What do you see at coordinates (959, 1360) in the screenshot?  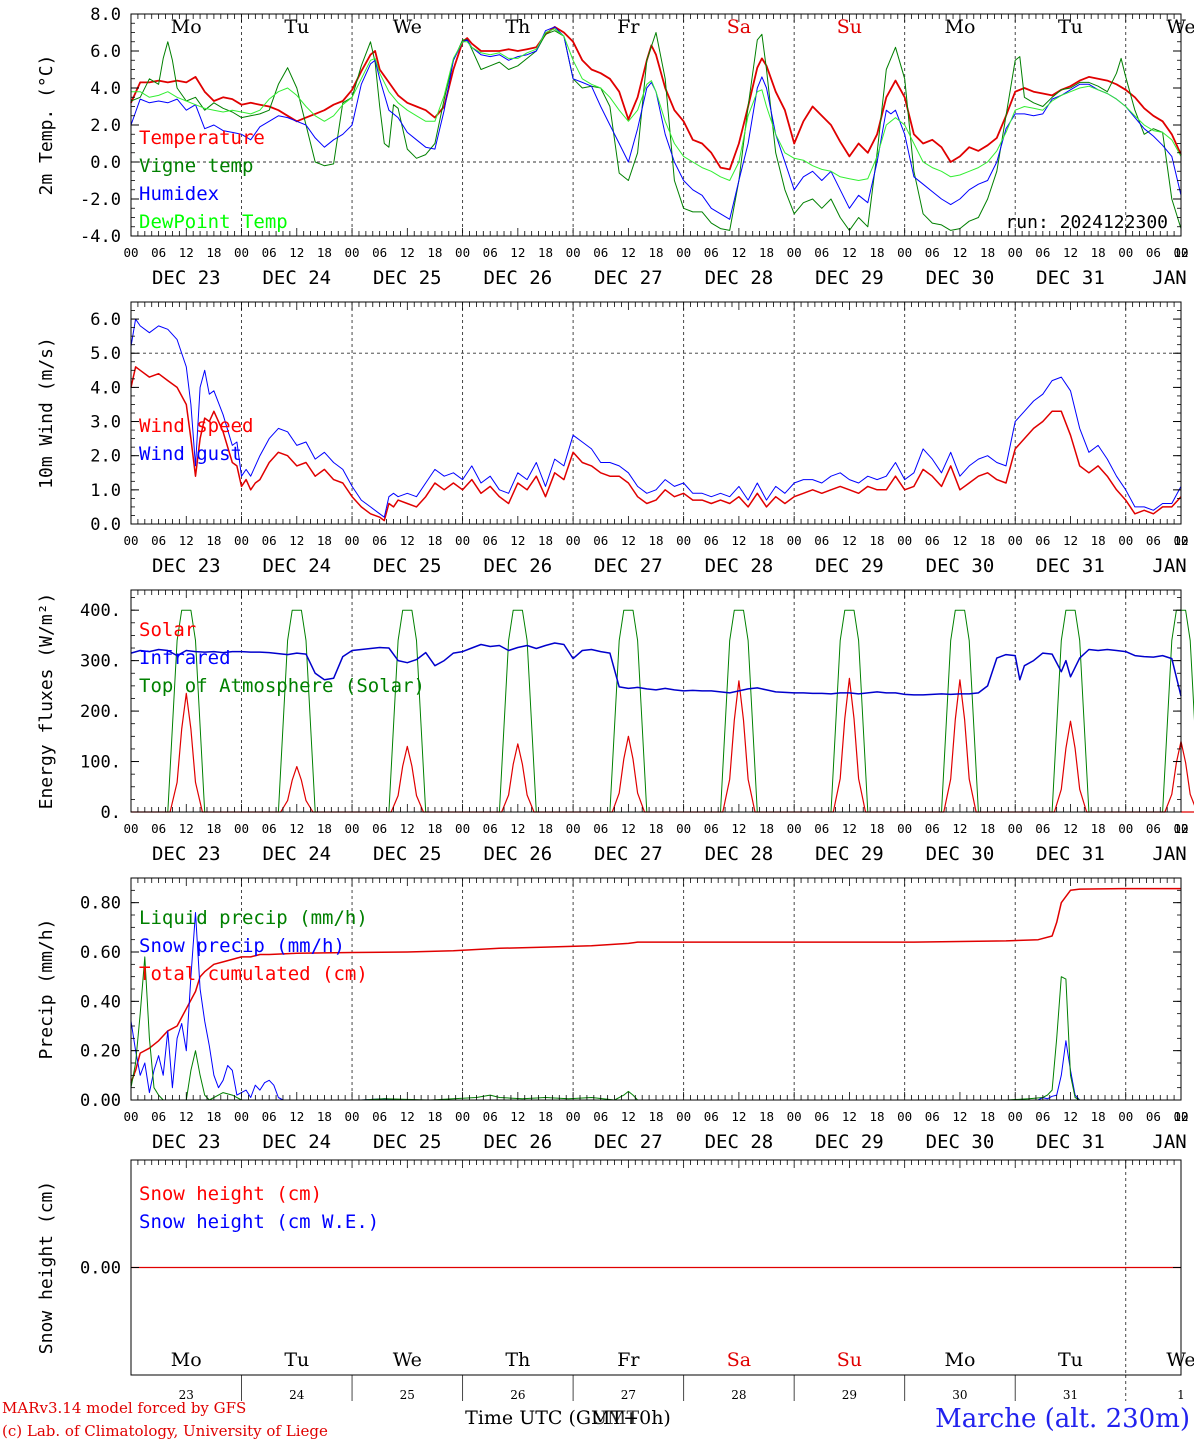 I see `day-name-label: Mo` at bounding box center [959, 1360].